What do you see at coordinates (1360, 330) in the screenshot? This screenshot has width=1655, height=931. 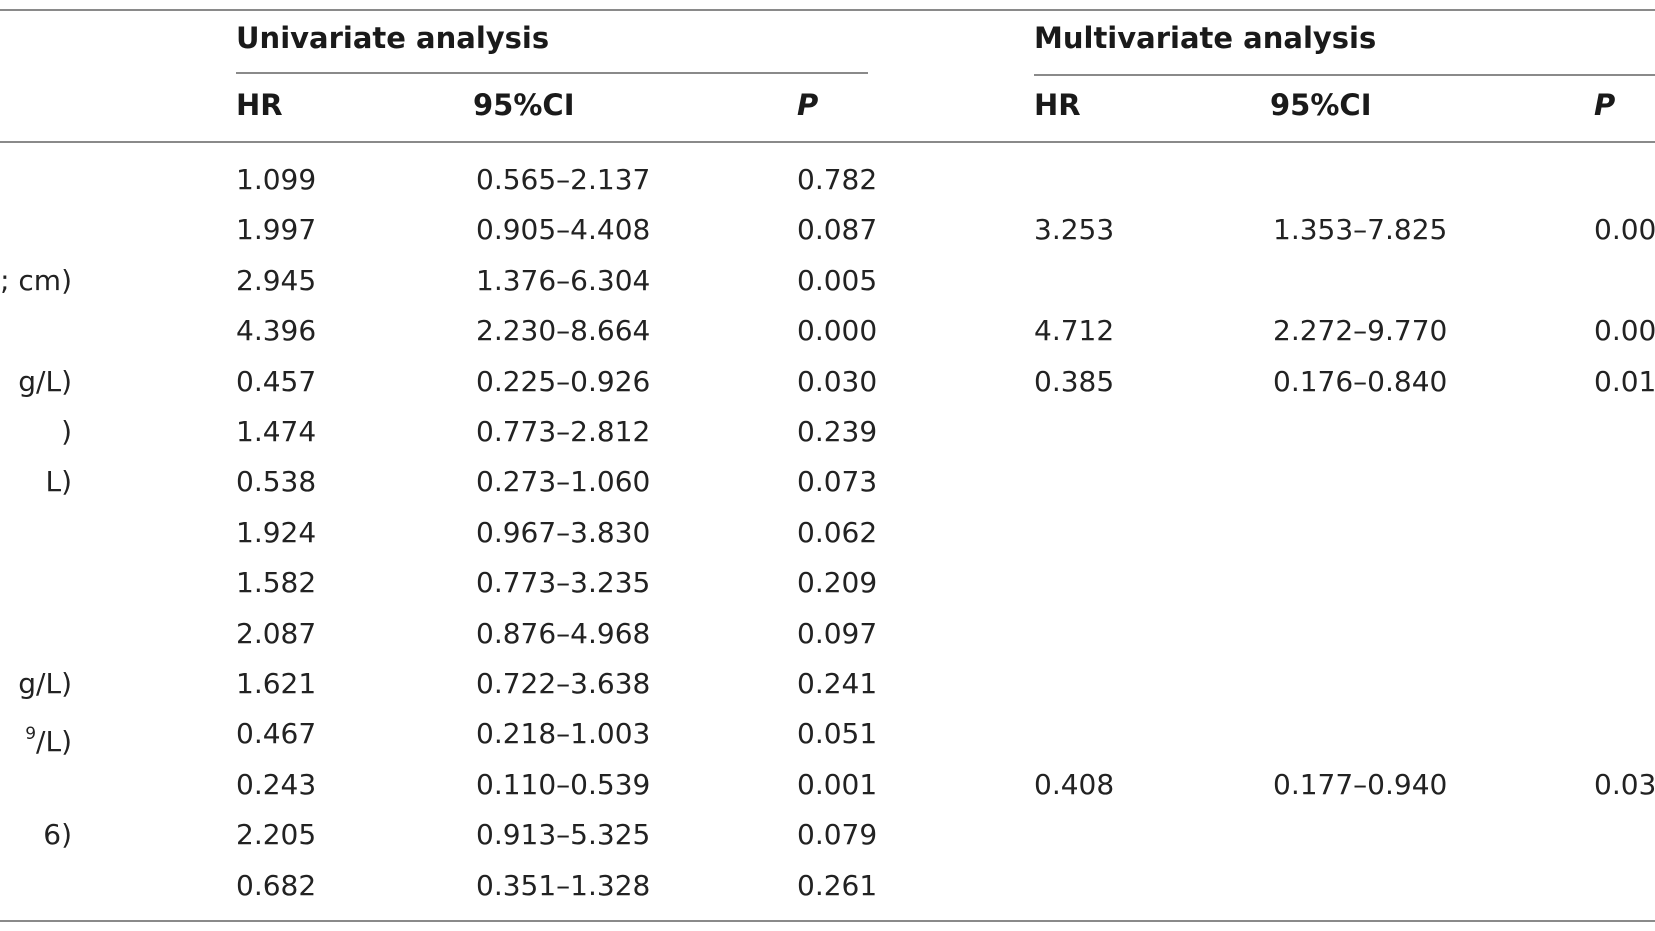 I see `mv-ci-cell: 2.272–9.770` at bounding box center [1360, 330].